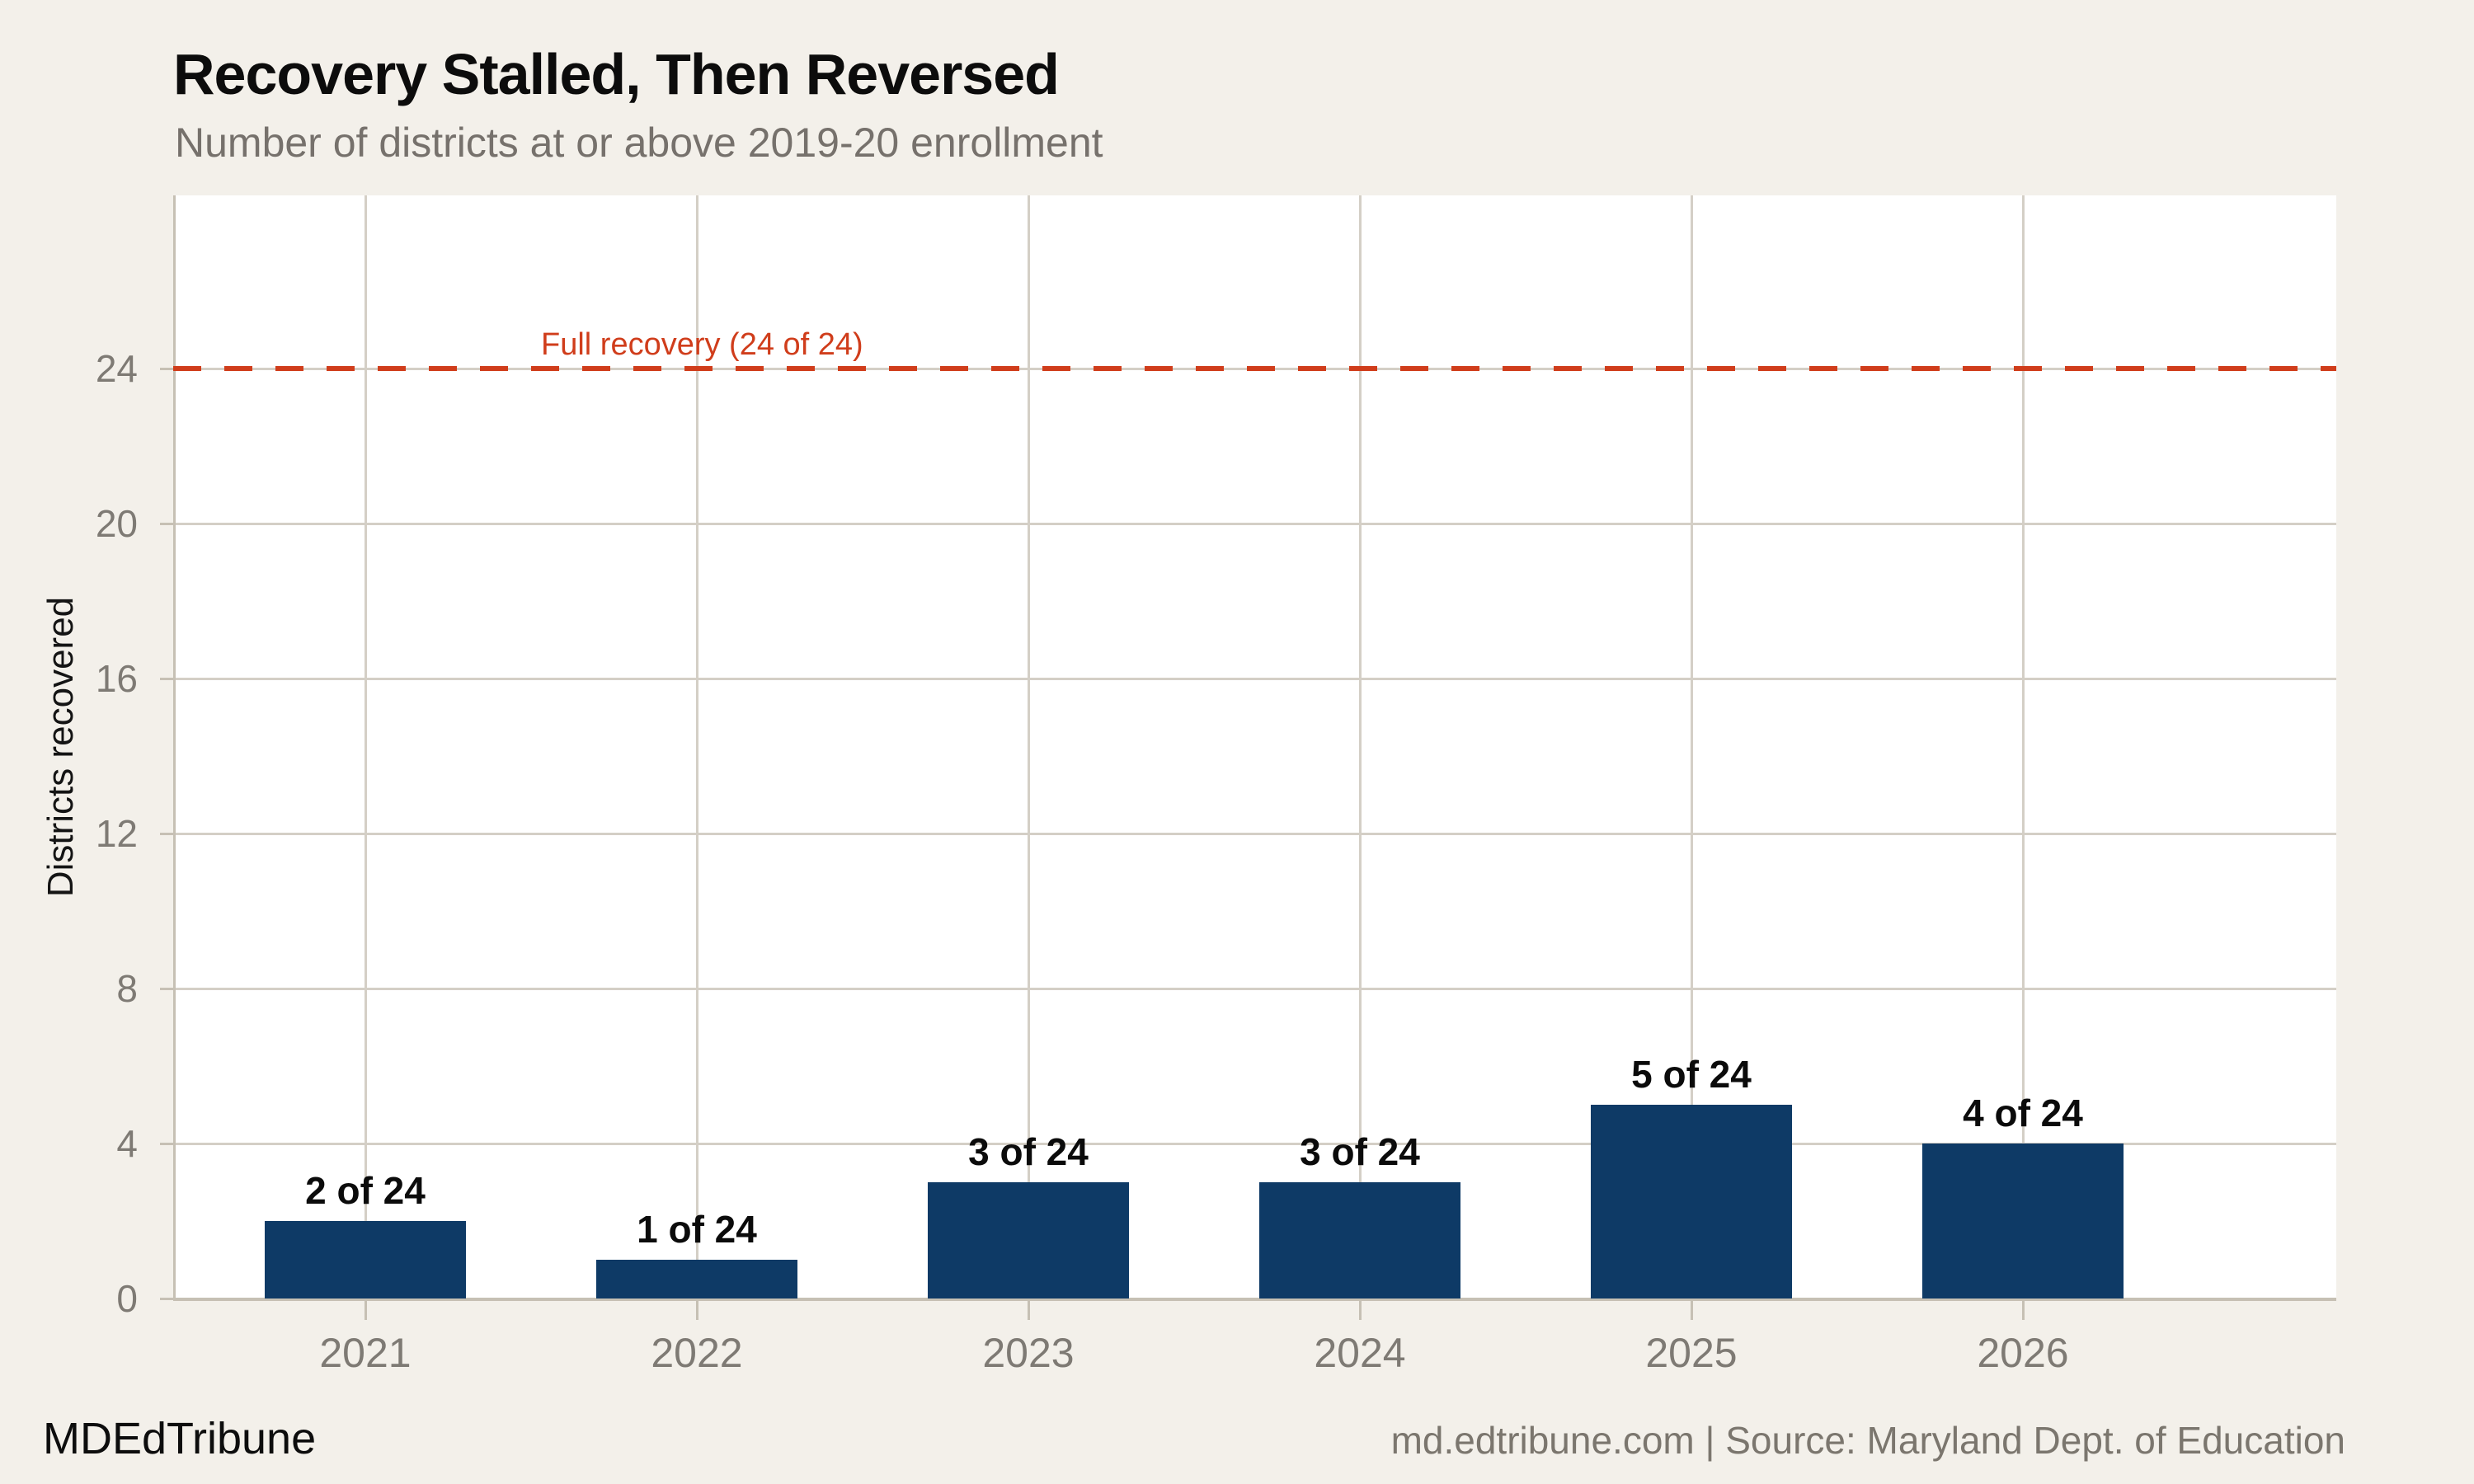  I want to click on bar-2026, so click(2023, 1221).